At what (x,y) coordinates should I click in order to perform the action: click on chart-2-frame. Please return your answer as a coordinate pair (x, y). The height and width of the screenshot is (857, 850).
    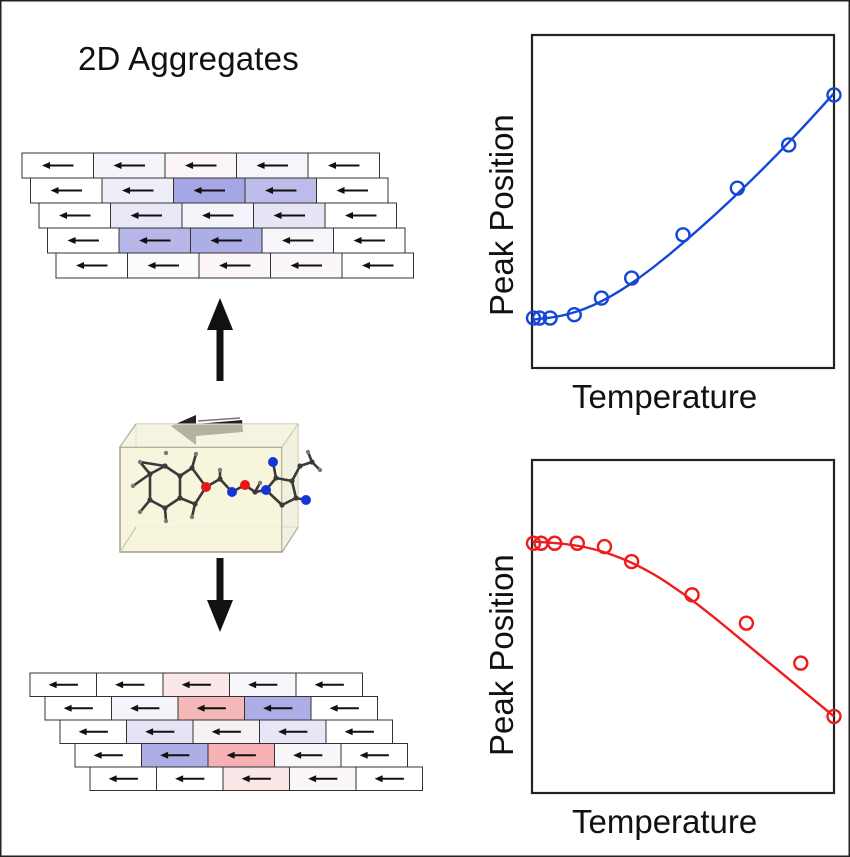
    Looking at the image, I should click on (683, 626).